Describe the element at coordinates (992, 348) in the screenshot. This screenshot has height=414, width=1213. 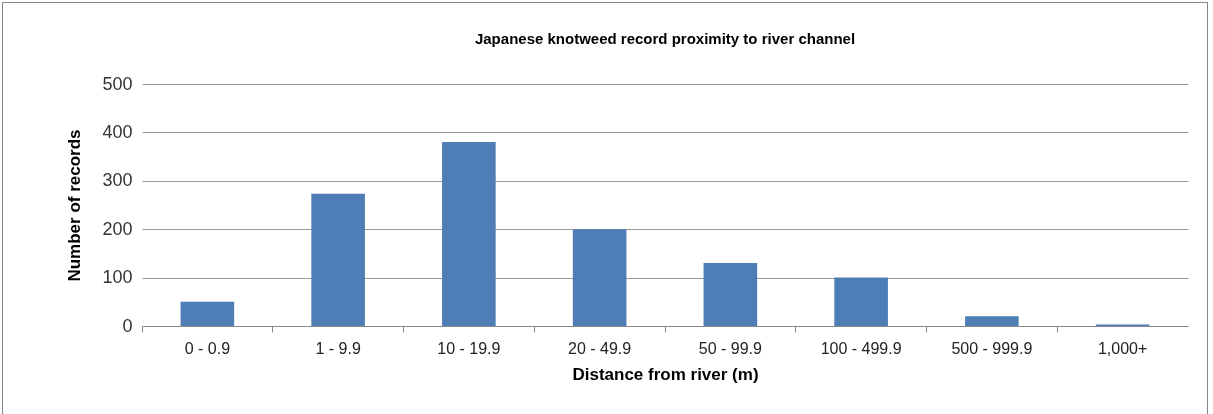
I see `x-tick-label: 500 - 999.9` at that location.